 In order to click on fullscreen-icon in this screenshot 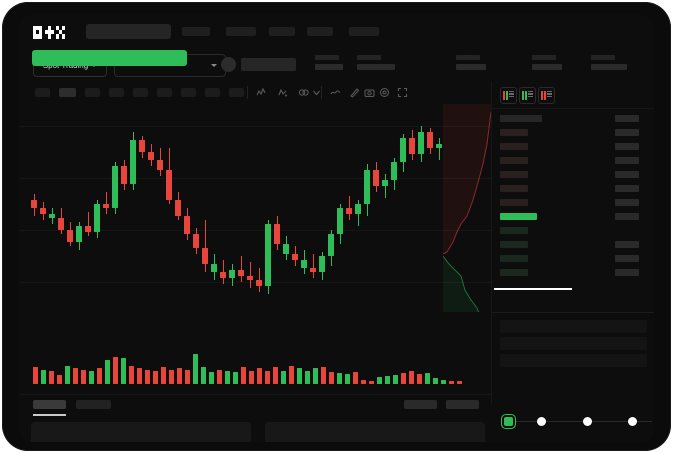, I will do `click(402, 92)`.